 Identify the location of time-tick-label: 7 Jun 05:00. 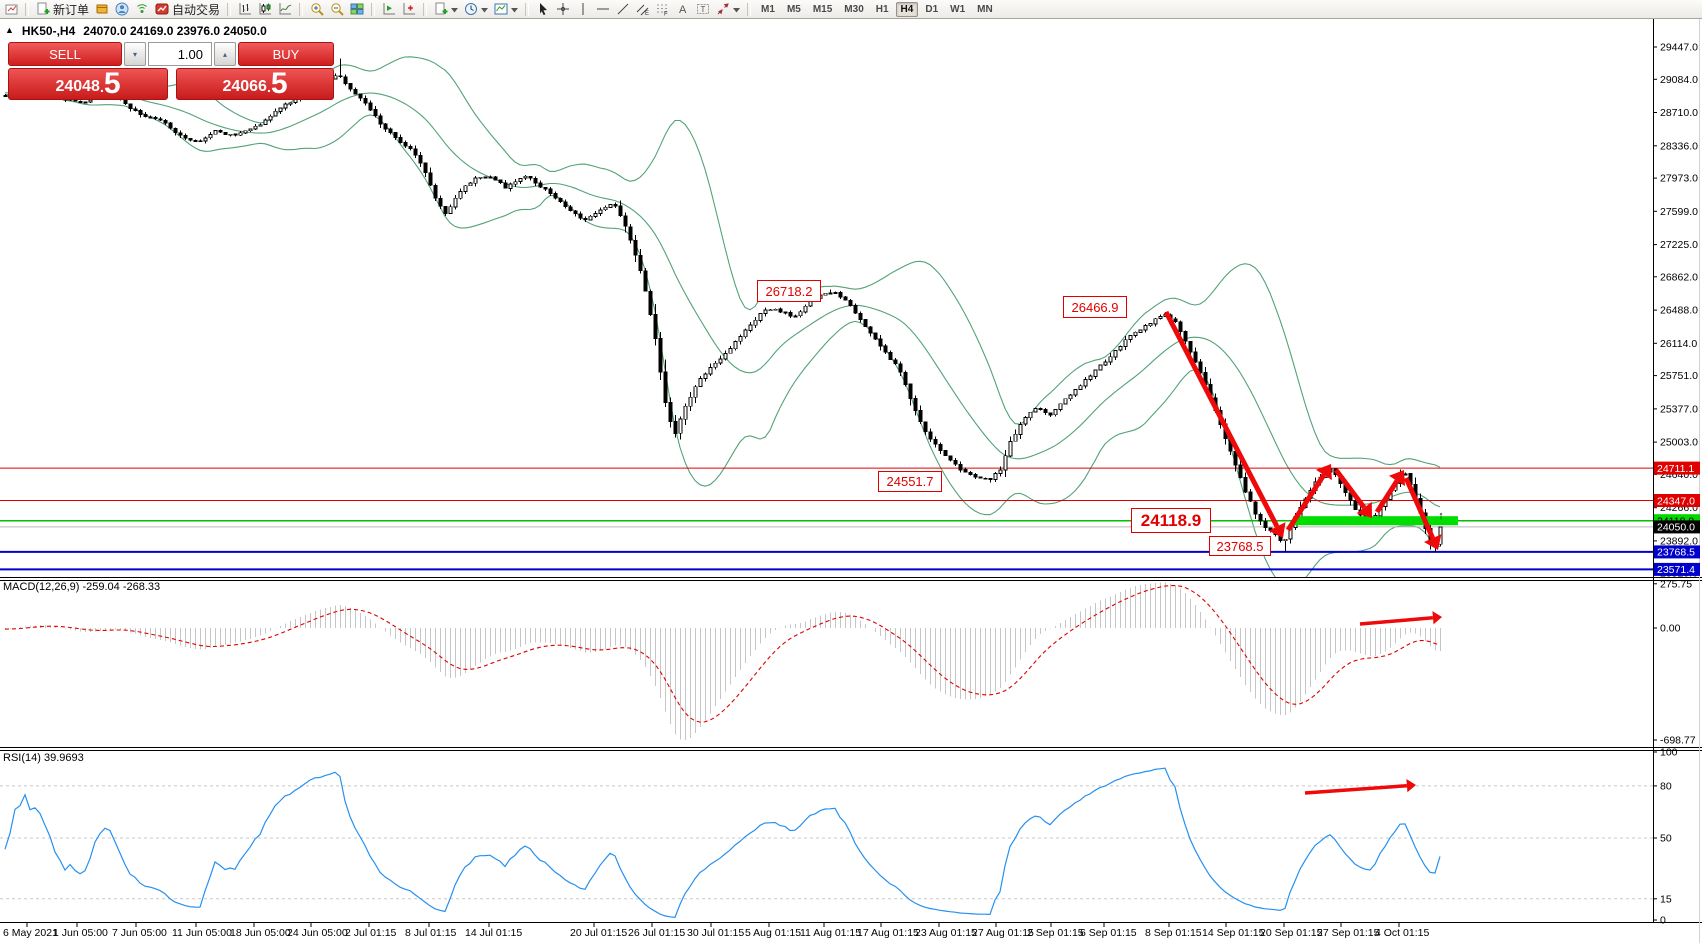
(139, 933).